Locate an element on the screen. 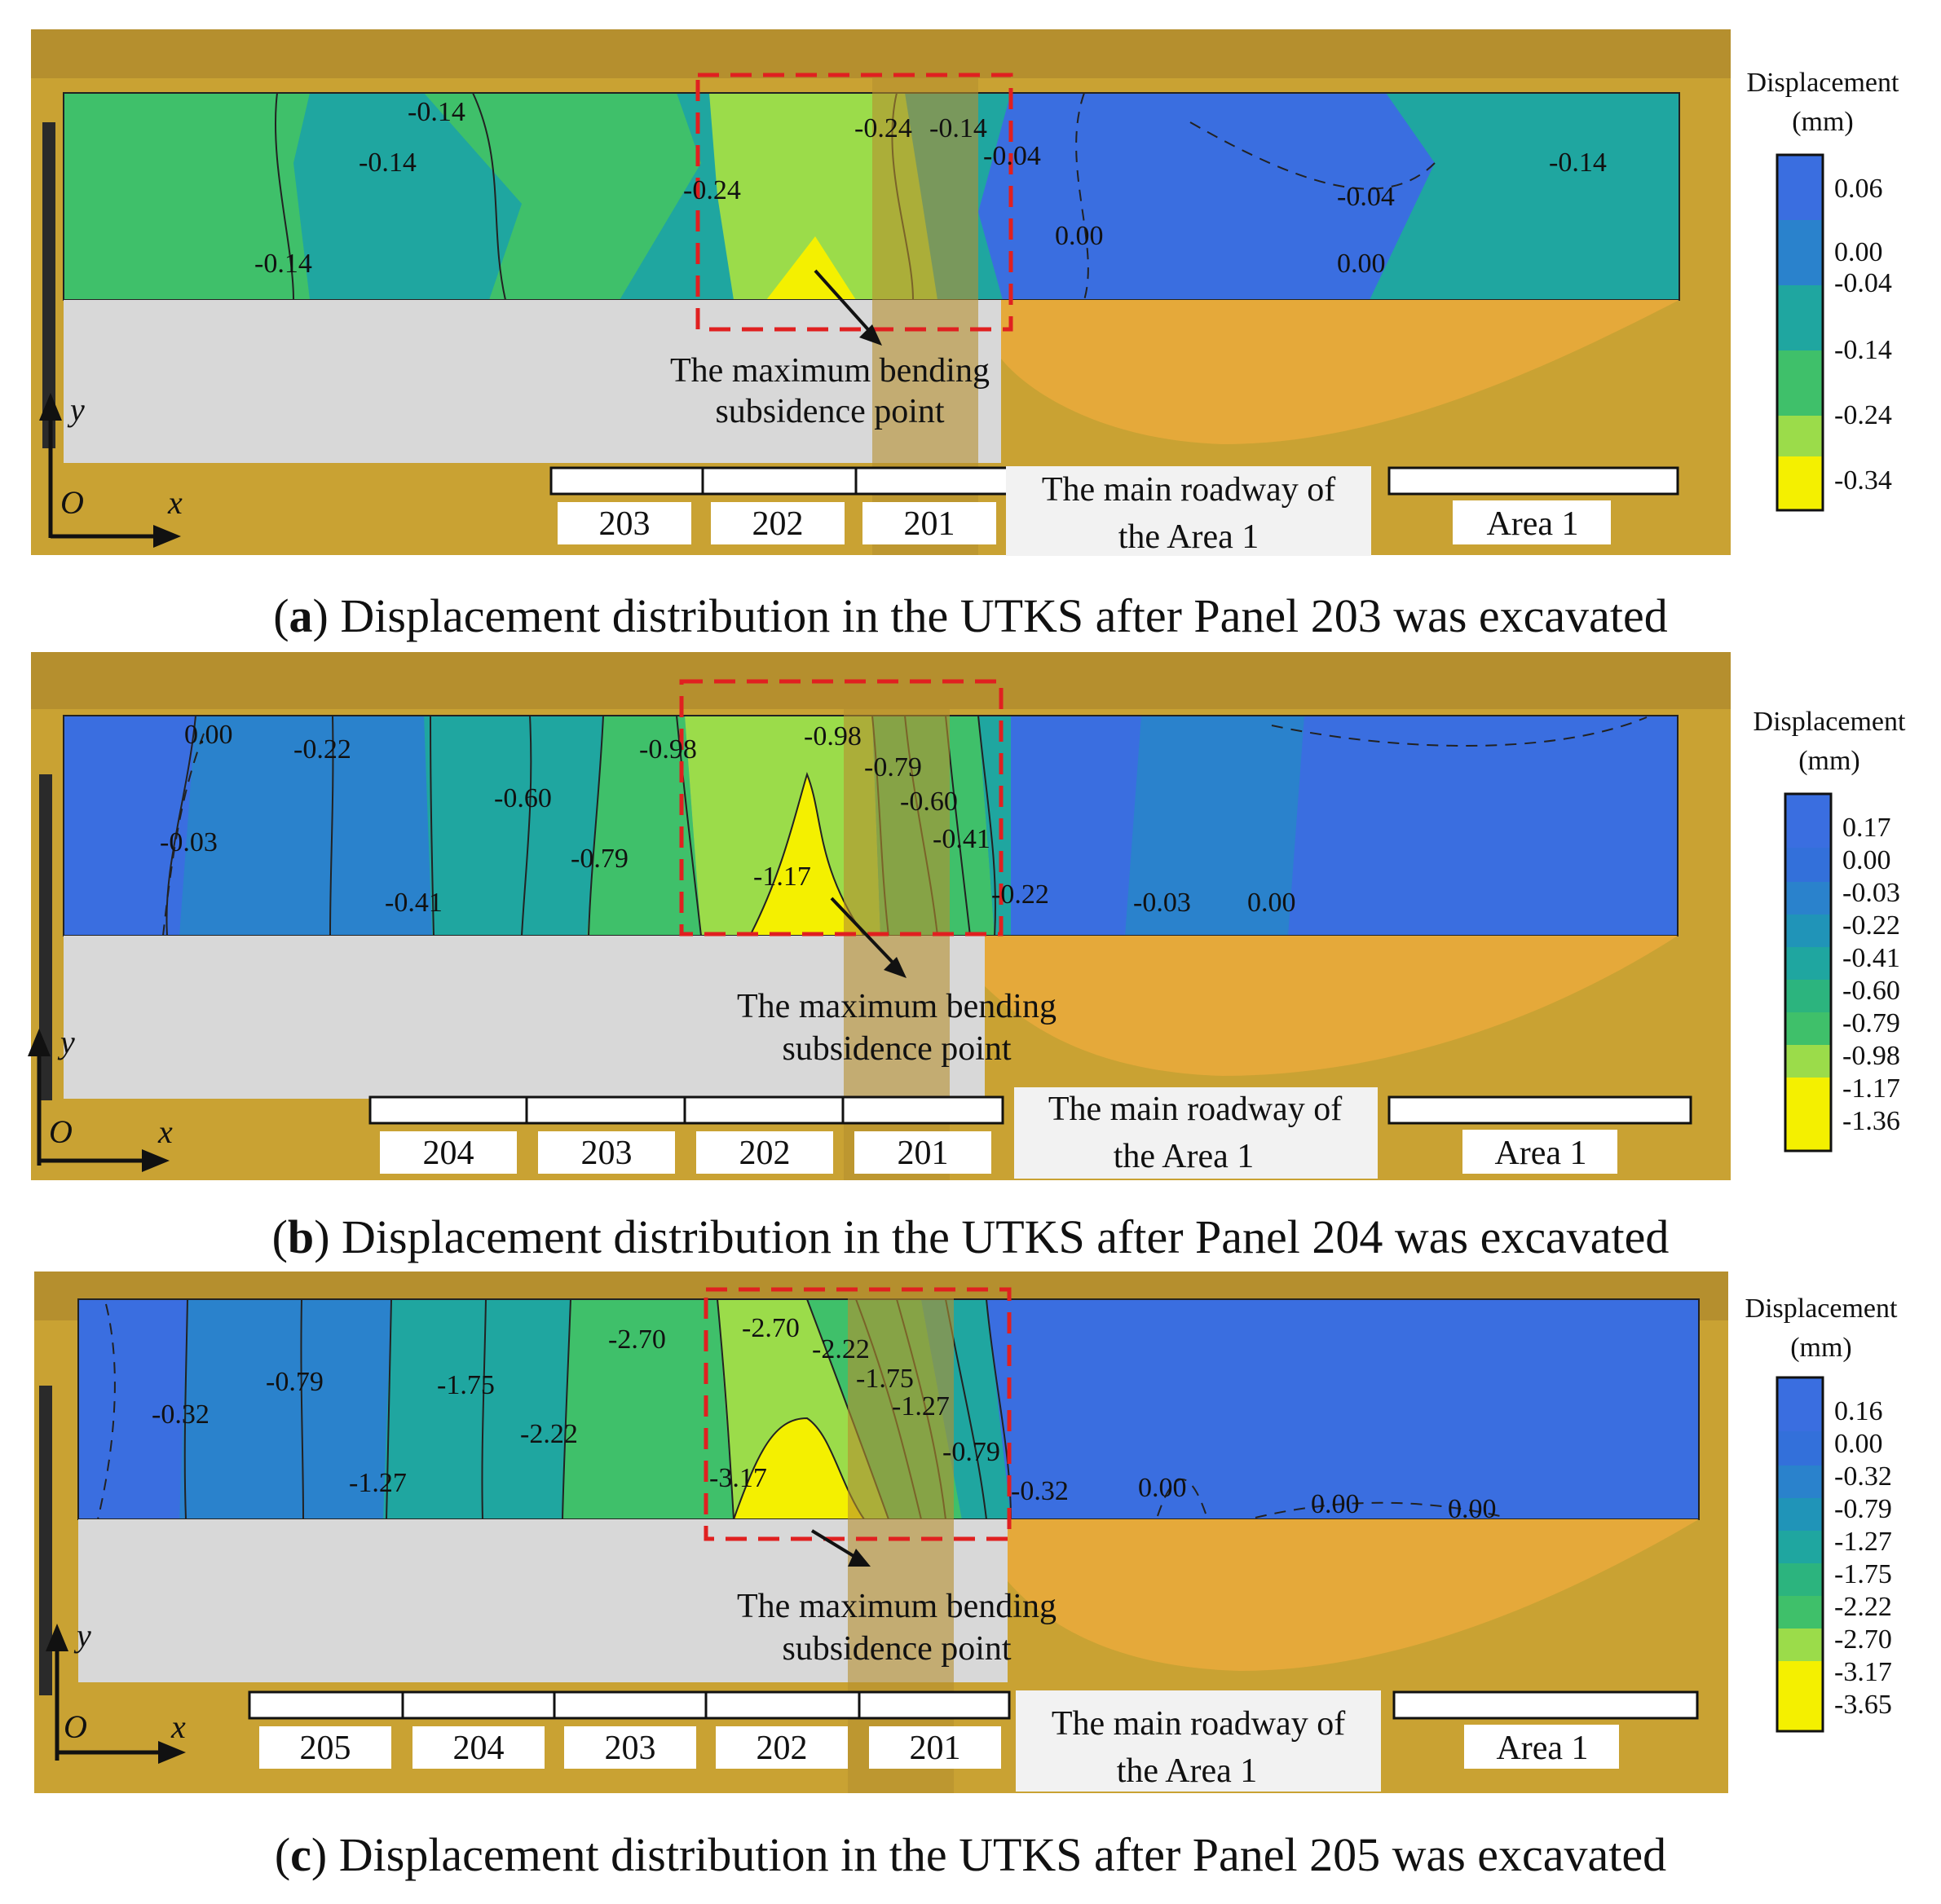 The width and height of the screenshot is (1941, 1904). panel-c-panel-label: 202 is located at coordinates (782, 1749).